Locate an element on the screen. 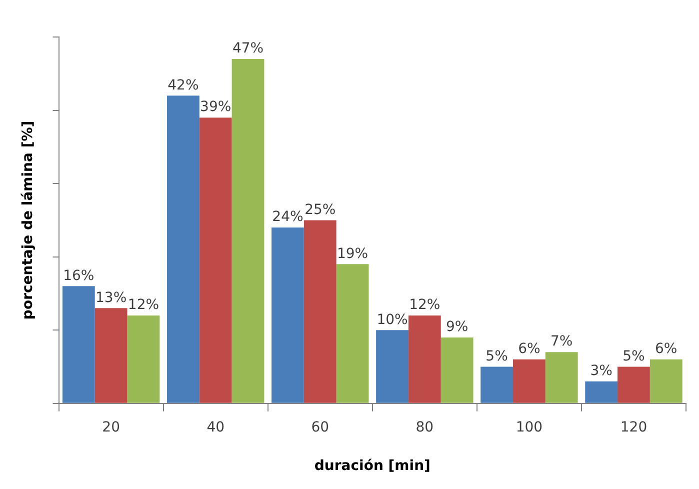 The image size is (699, 489). data-label: 19% is located at coordinates (352, 254).